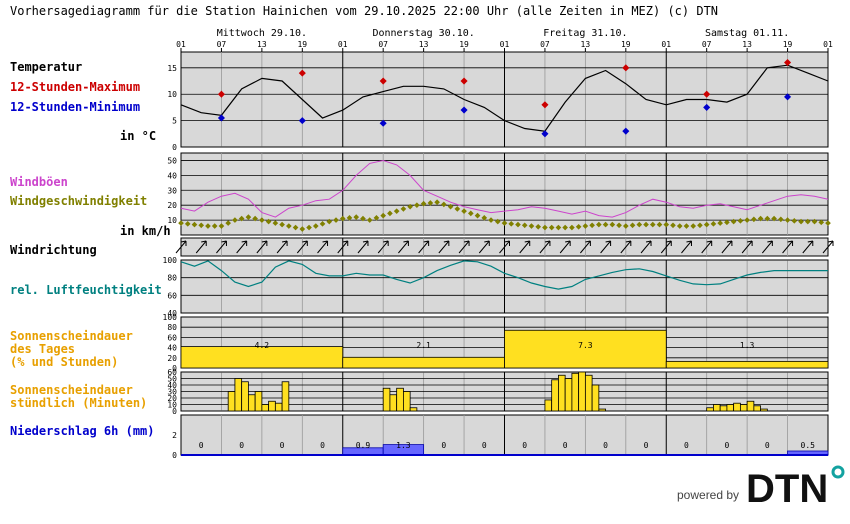  What do you see at coordinates (39, 182) in the screenshot?
I see `gust-label: Windböen` at bounding box center [39, 182].